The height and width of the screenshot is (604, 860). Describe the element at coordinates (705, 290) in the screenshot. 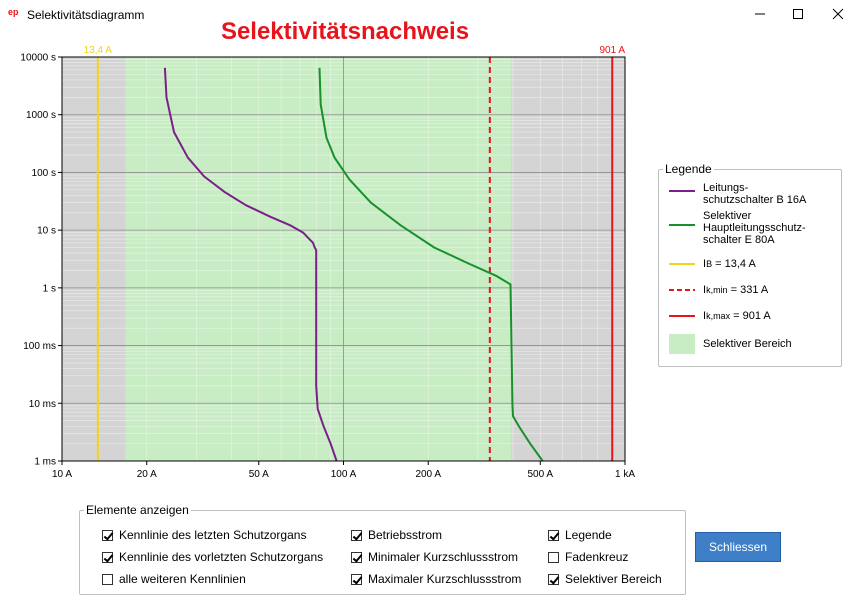

I see `ikmin-main: I` at that location.